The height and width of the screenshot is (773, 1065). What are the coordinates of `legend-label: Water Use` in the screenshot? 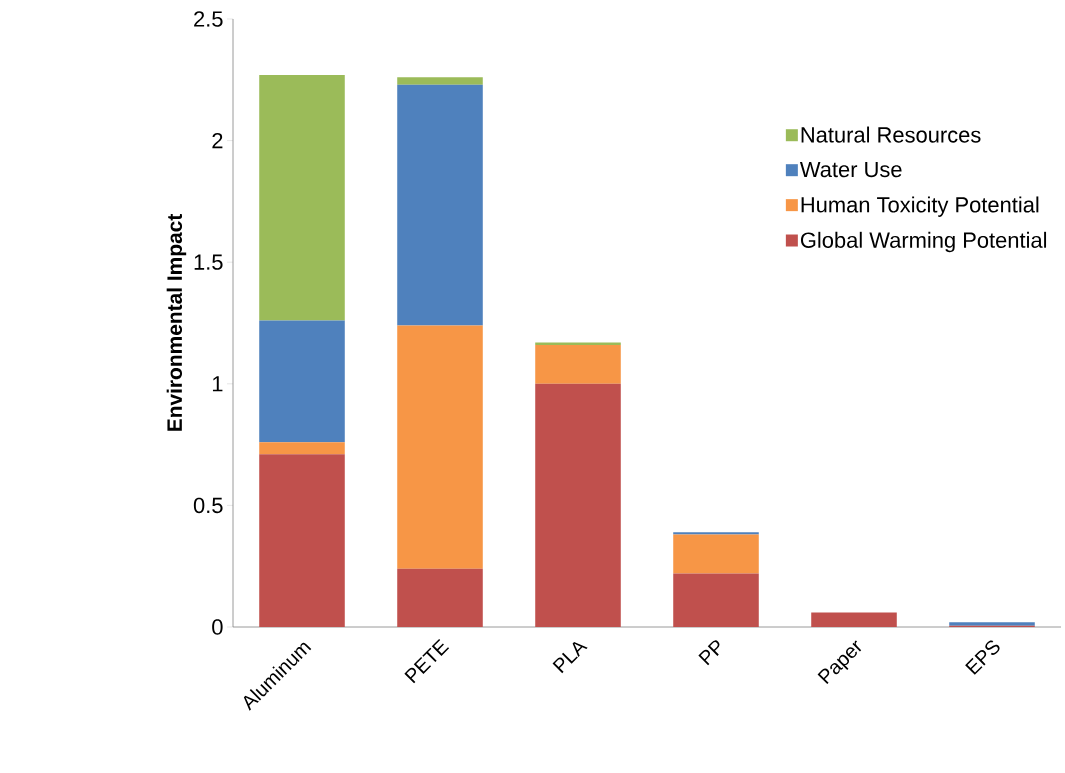 It's located at (850, 169).